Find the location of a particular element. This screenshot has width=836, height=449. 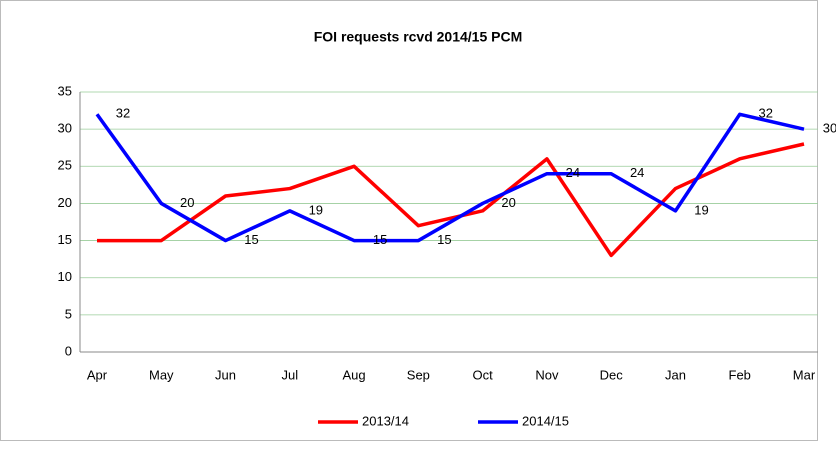

y-tick-label: 5 is located at coordinates (68, 313).